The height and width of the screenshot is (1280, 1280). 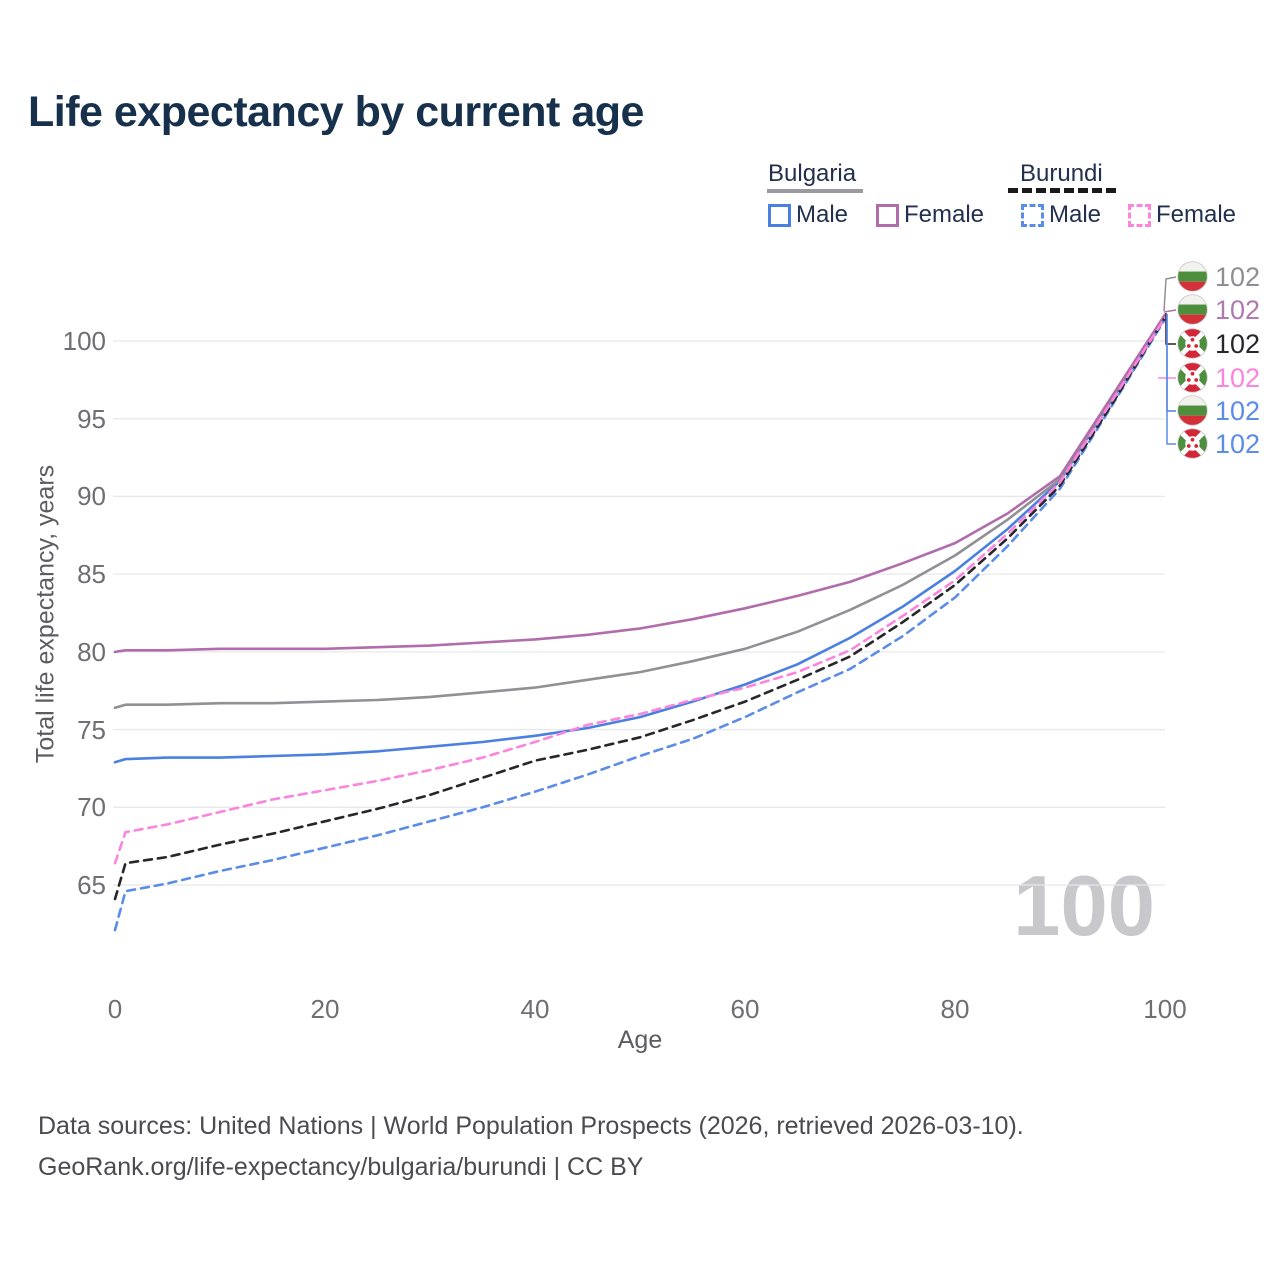 What do you see at coordinates (1061, 173) in the screenshot?
I see `legend-group-burundi-label: Burundi` at bounding box center [1061, 173].